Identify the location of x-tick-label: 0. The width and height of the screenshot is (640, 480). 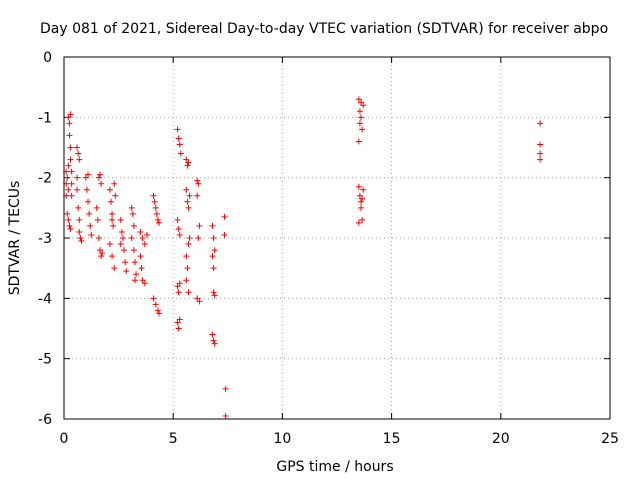
(64, 439).